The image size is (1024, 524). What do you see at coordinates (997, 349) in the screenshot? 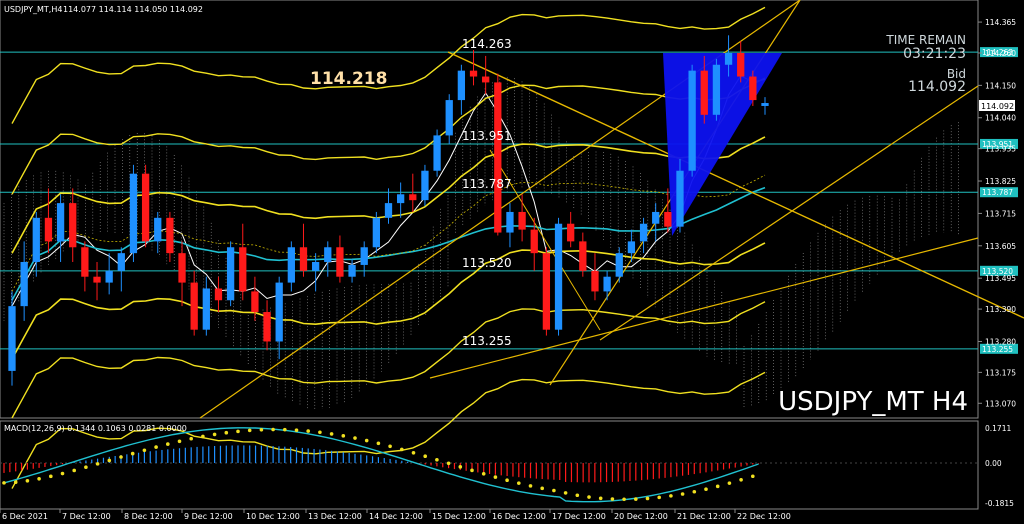
I see `level-tag: 113.255` at bounding box center [997, 349].